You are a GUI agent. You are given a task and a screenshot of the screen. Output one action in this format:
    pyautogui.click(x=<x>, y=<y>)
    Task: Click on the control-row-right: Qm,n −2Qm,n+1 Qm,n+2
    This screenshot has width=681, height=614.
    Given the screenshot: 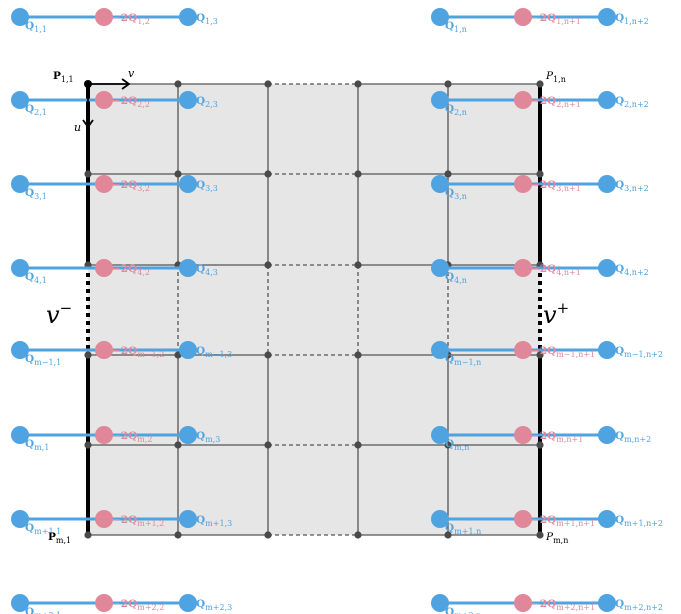 What is the action you would take?
    pyautogui.click(x=541, y=439)
    